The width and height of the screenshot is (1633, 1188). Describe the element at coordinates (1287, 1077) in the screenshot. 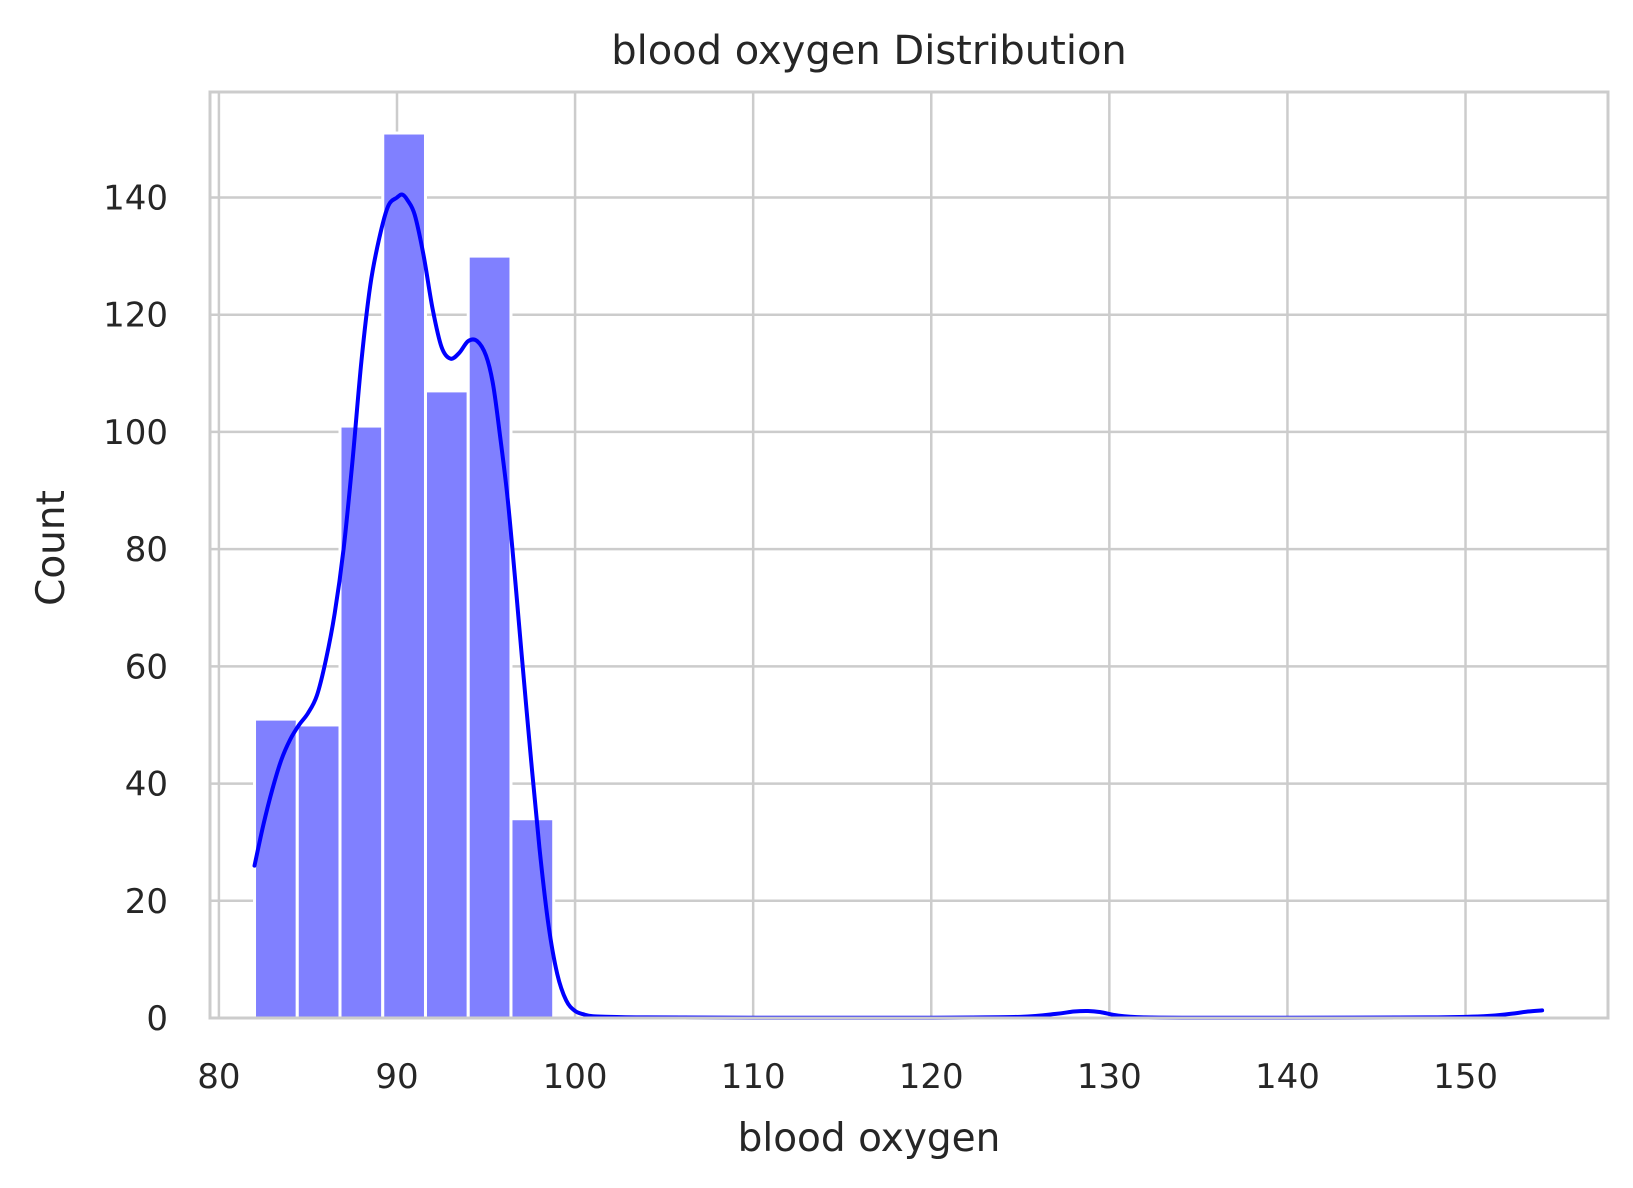

I see `x-tick-label: 140` at that location.